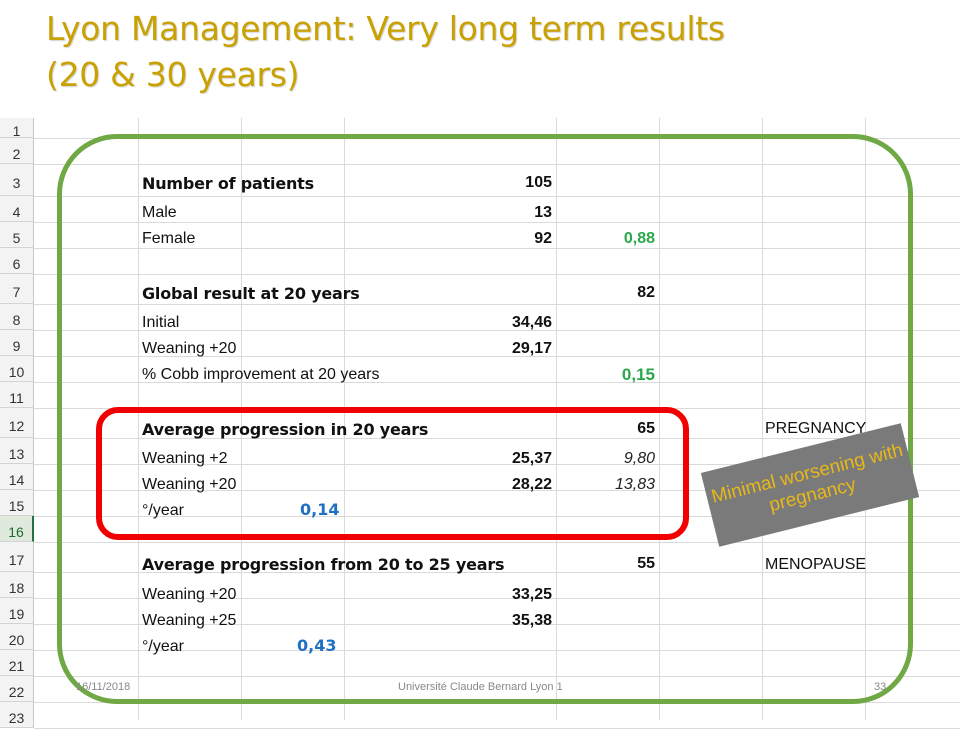 The height and width of the screenshot is (734, 960). What do you see at coordinates (17, 637) in the screenshot?
I see `row-header-20: 20` at bounding box center [17, 637].